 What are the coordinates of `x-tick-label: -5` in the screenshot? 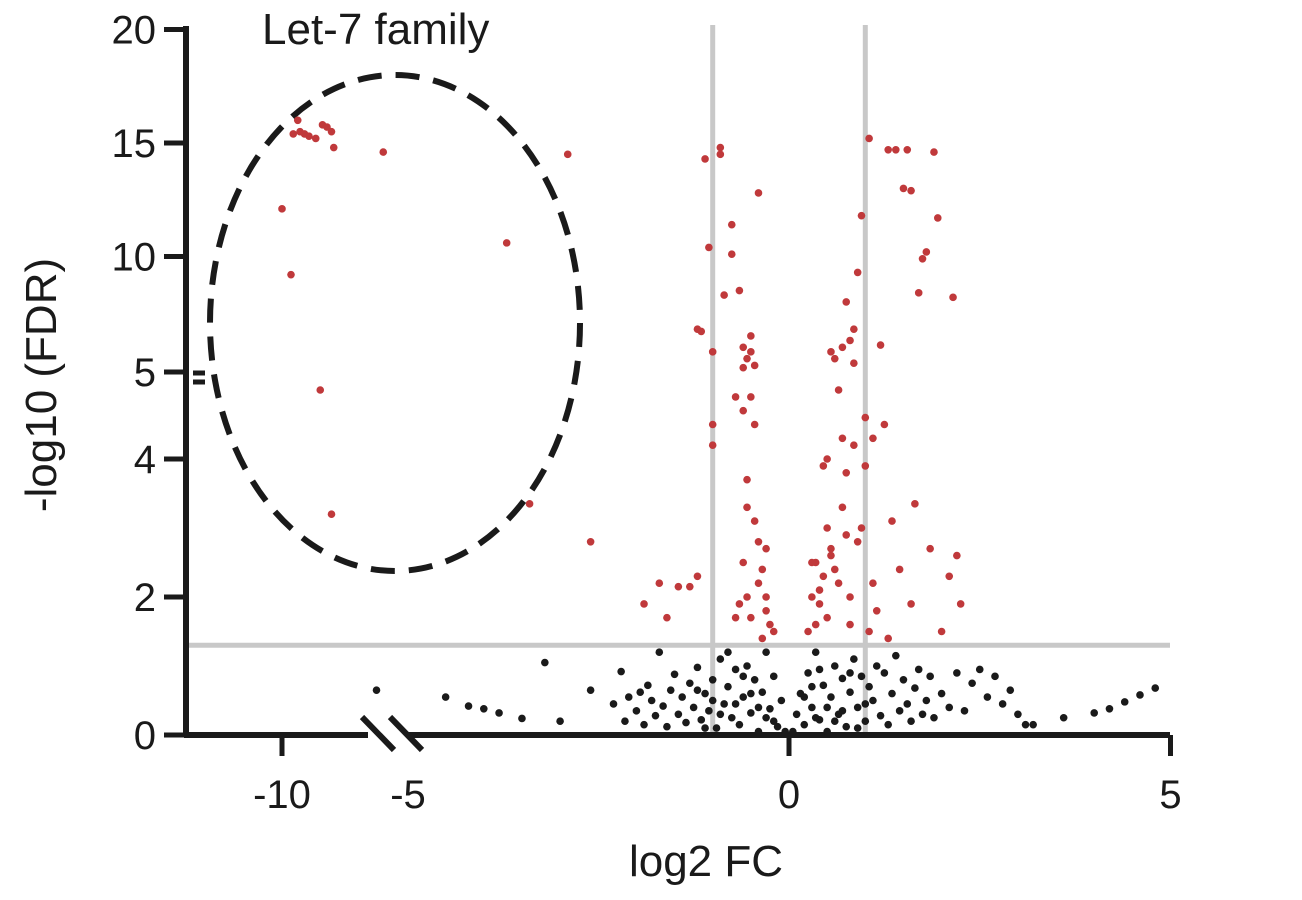 It's located at (408, 795).